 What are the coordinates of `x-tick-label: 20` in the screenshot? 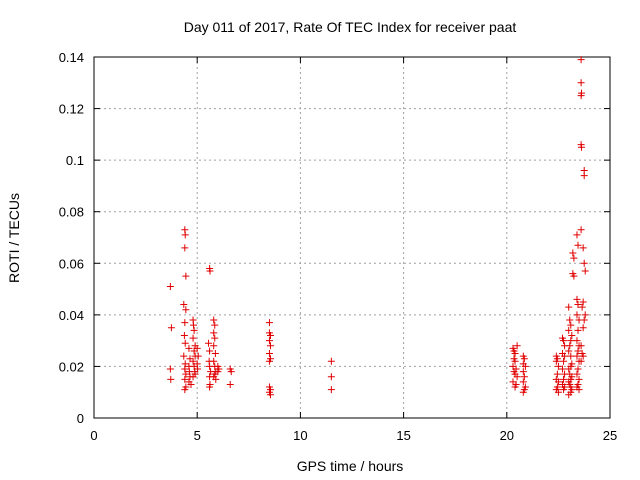 It's located at (507, 435).